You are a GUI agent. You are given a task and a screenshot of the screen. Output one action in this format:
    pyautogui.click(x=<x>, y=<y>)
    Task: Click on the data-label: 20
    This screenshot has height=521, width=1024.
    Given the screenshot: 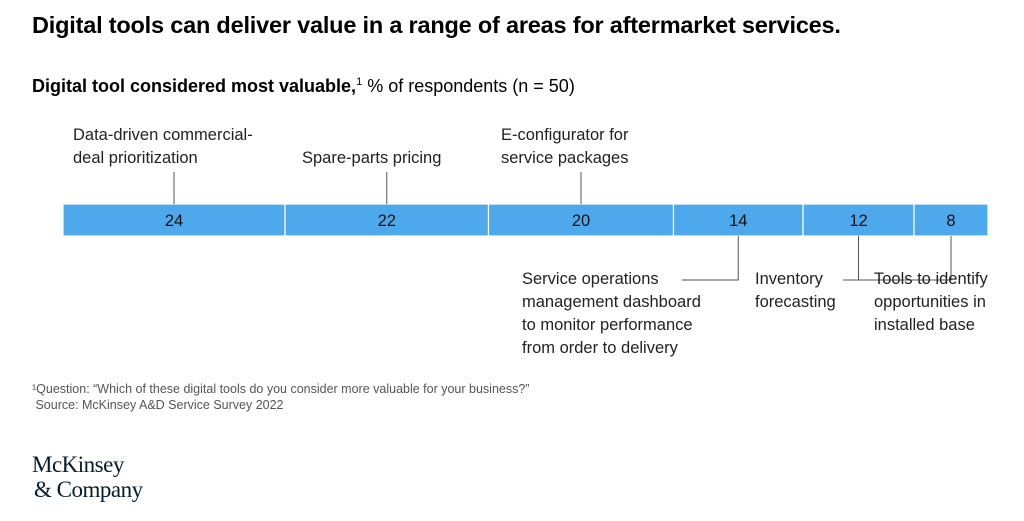 What is the action you would take?
    pyautogui.click(x=581, y=221)
    